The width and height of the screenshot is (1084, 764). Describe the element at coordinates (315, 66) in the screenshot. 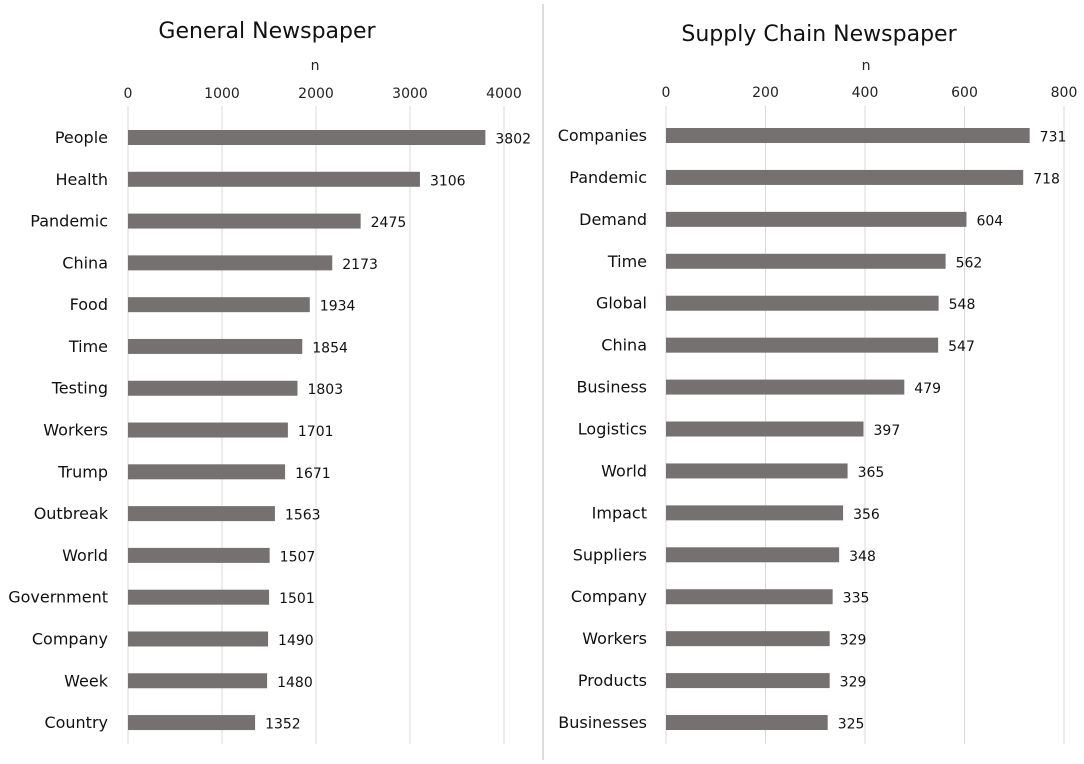

I see `x-axis-label-general: n` at that location.